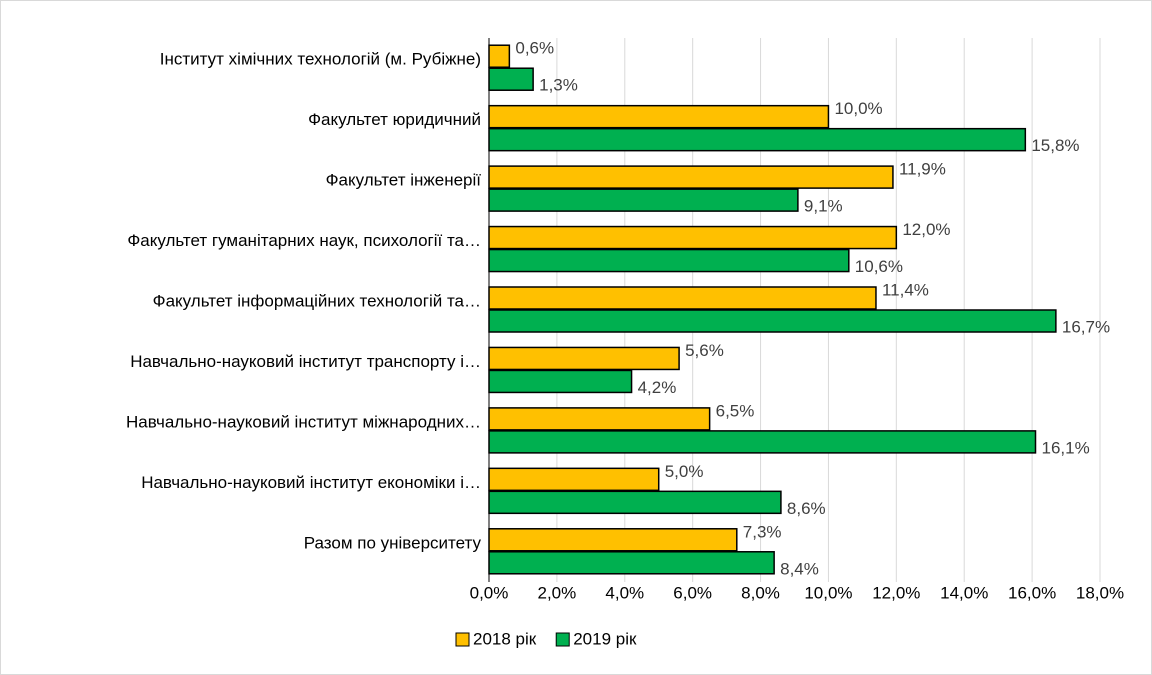  I want to click on value-label: 6,5%, so click(735, 410).